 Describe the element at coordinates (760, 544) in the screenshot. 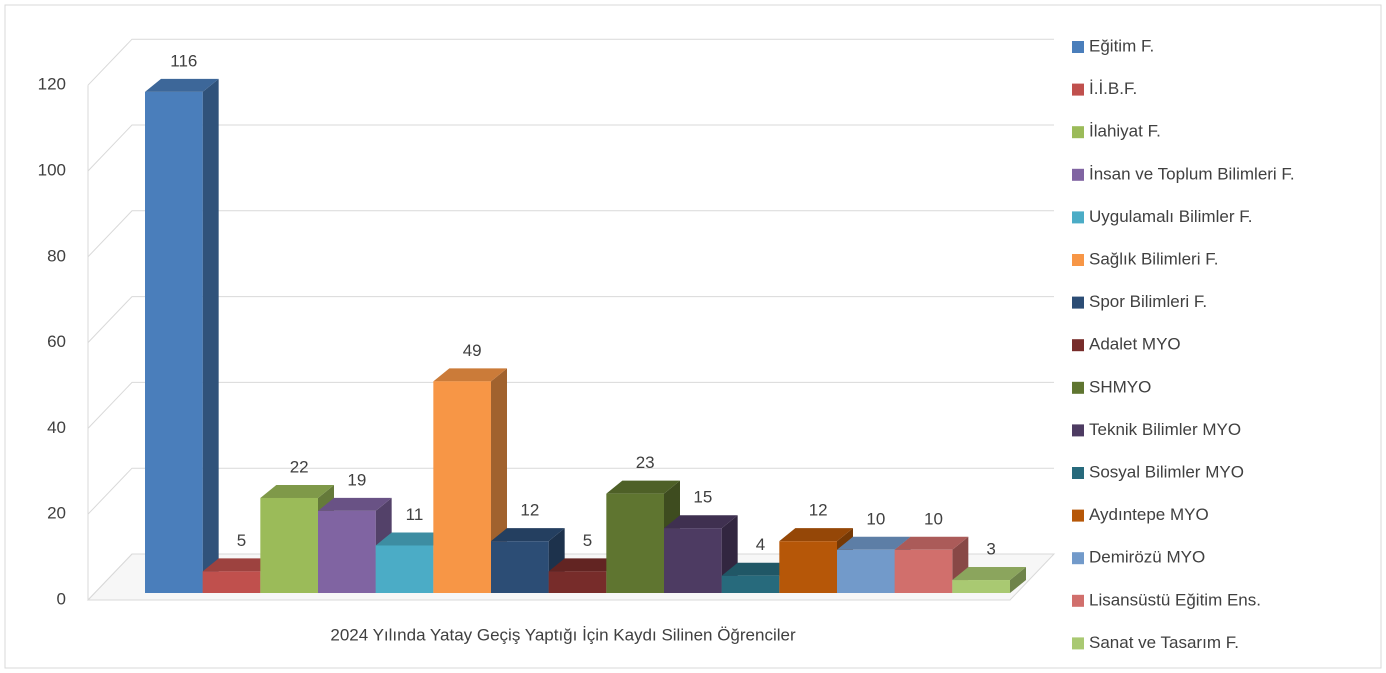

I see `data-label: 4` at that location.